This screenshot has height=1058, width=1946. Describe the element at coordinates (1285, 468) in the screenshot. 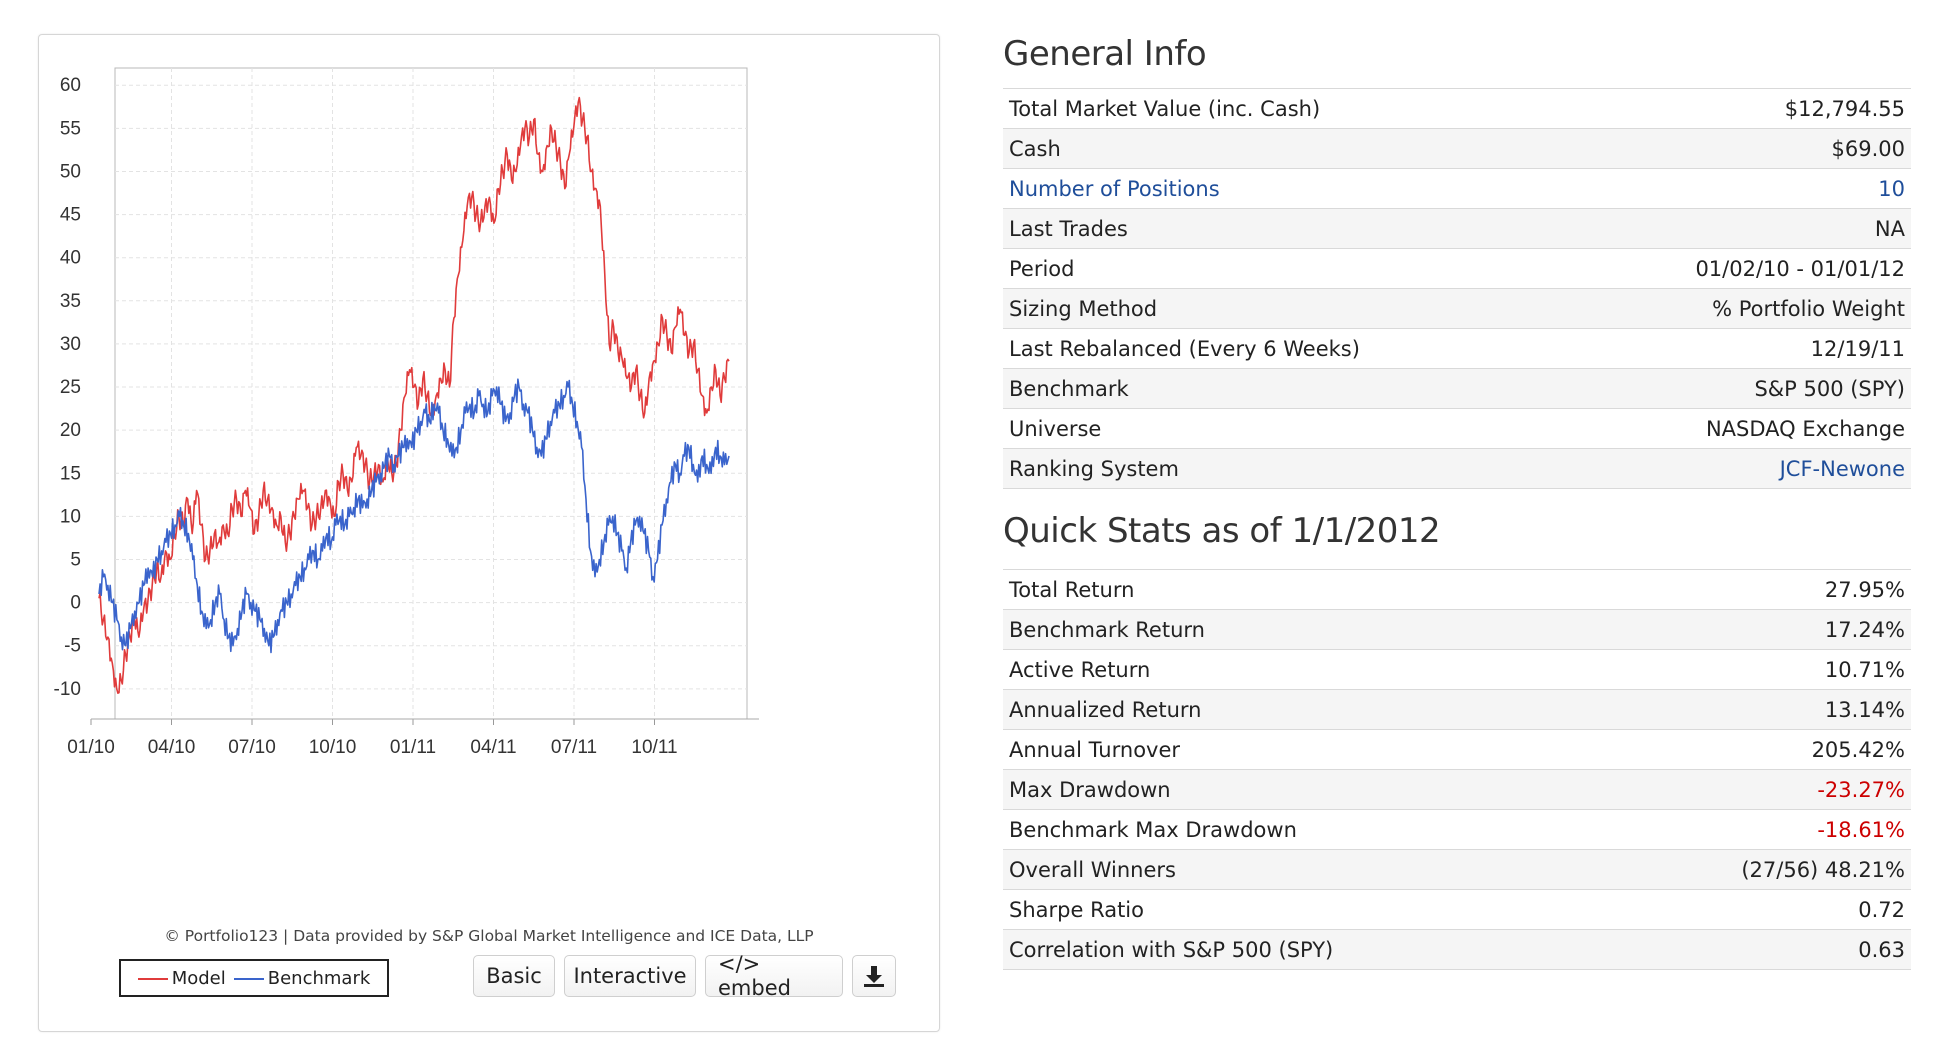

I see `row-label: Ranking System` at that location.